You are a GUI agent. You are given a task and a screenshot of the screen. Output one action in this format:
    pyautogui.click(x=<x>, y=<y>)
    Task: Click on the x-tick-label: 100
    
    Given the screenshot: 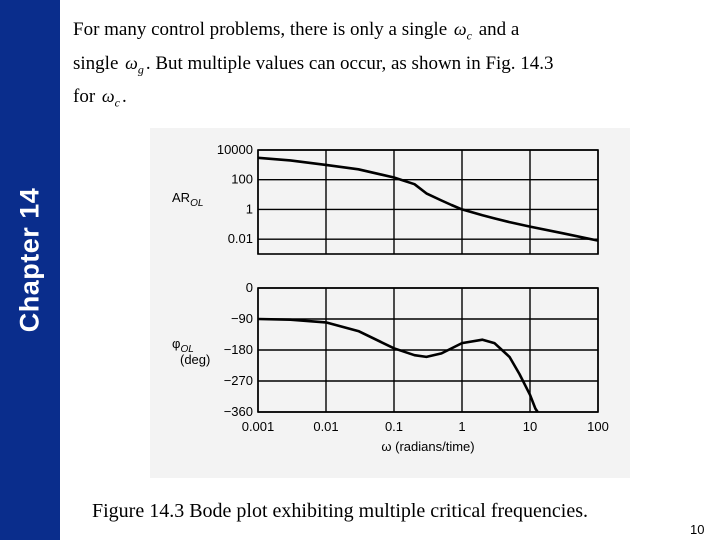 What is the action you would take?
    pyautogui.click(x=598, y=426)
    